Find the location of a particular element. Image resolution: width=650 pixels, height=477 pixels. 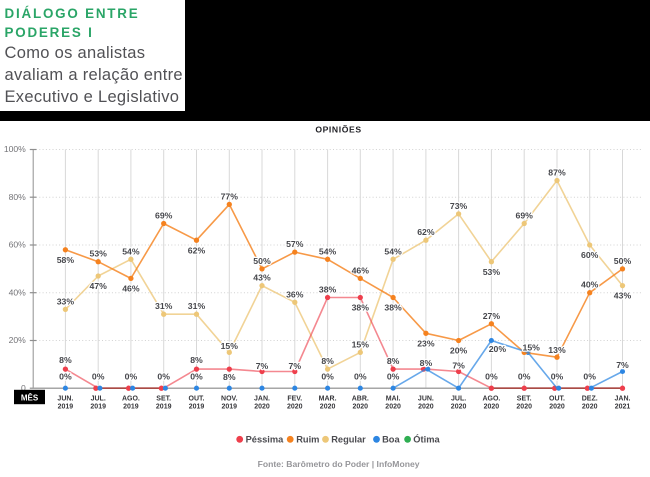

svg-text: 36% is located at coordinates (295, 294).